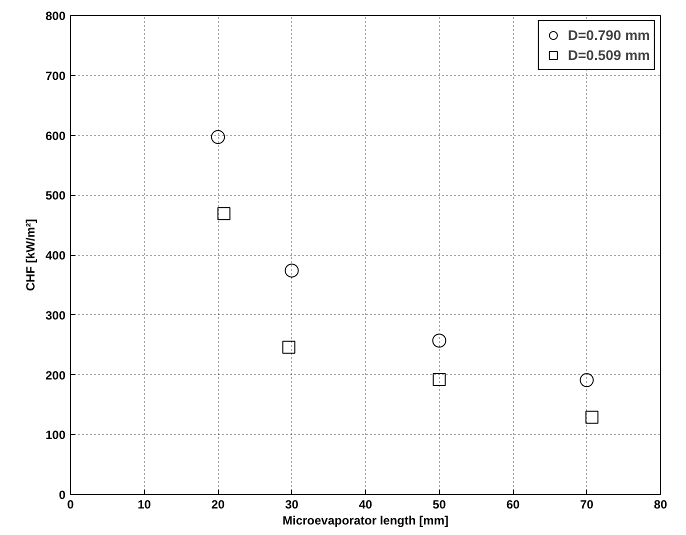 The width and height of the screenshot is (686, 535). Describe the element at coordinates (587, 505) in the screenshot. I see `x-tick-label: 70` at that location.